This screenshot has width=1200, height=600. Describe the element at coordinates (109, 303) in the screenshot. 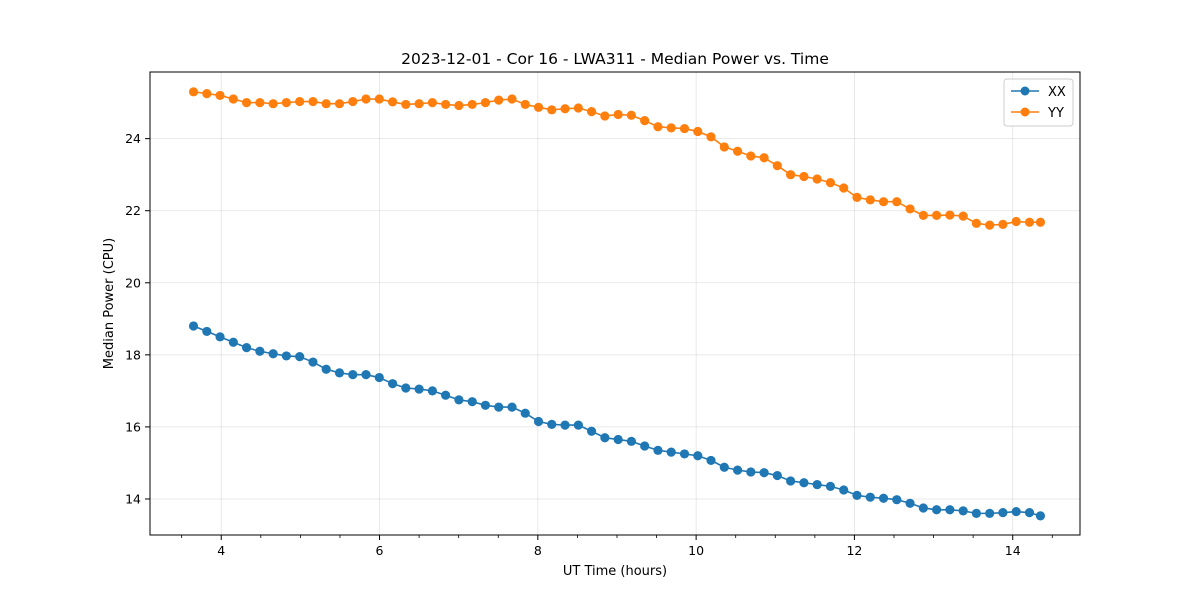

I see `y-axis-label: Median Power (CPU)` at that location.